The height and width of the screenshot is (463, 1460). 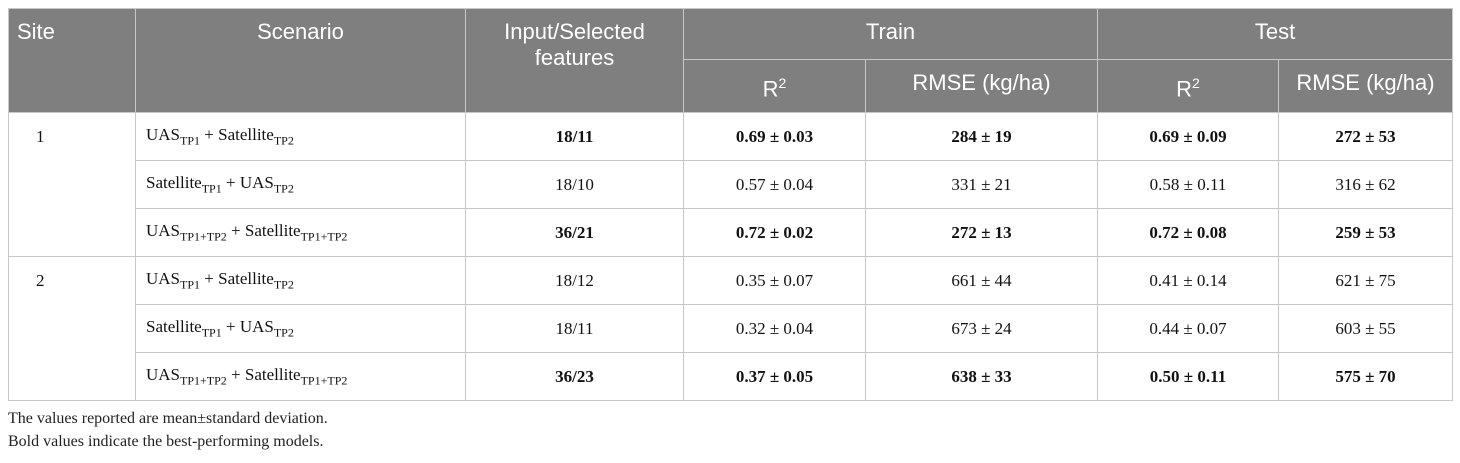 What do you see at coordinates (1188, 232) in the screenshot?
I see `value-cell: 0.72 ± 0.08` at bounding box center [1188, 232].